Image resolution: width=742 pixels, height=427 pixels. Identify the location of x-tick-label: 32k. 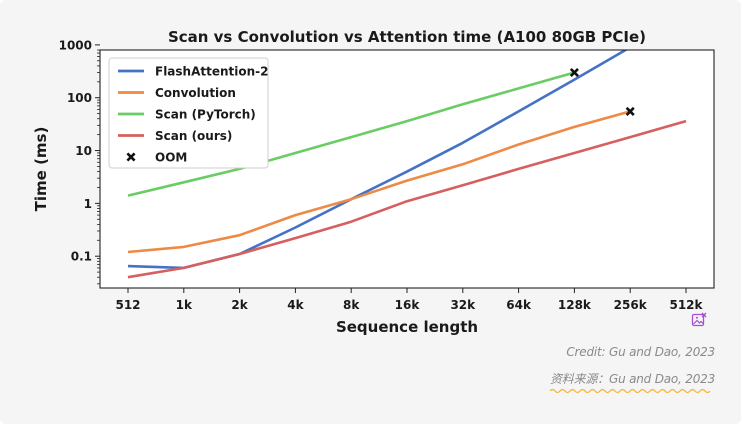
(463, 305).